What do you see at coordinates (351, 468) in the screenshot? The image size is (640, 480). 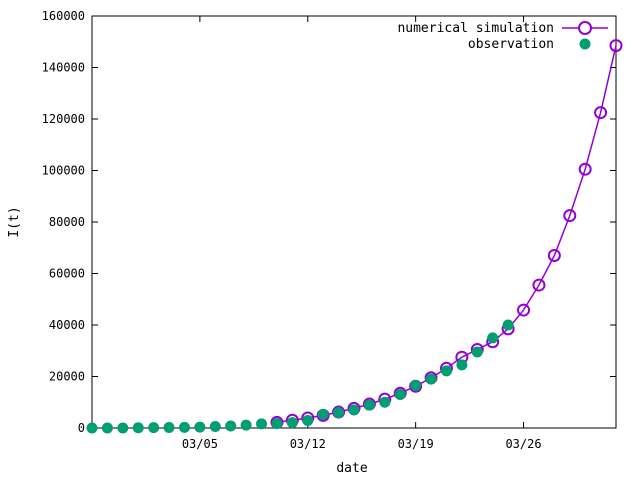 I see `x-axis-title: date` at bounding box center [351, 468].